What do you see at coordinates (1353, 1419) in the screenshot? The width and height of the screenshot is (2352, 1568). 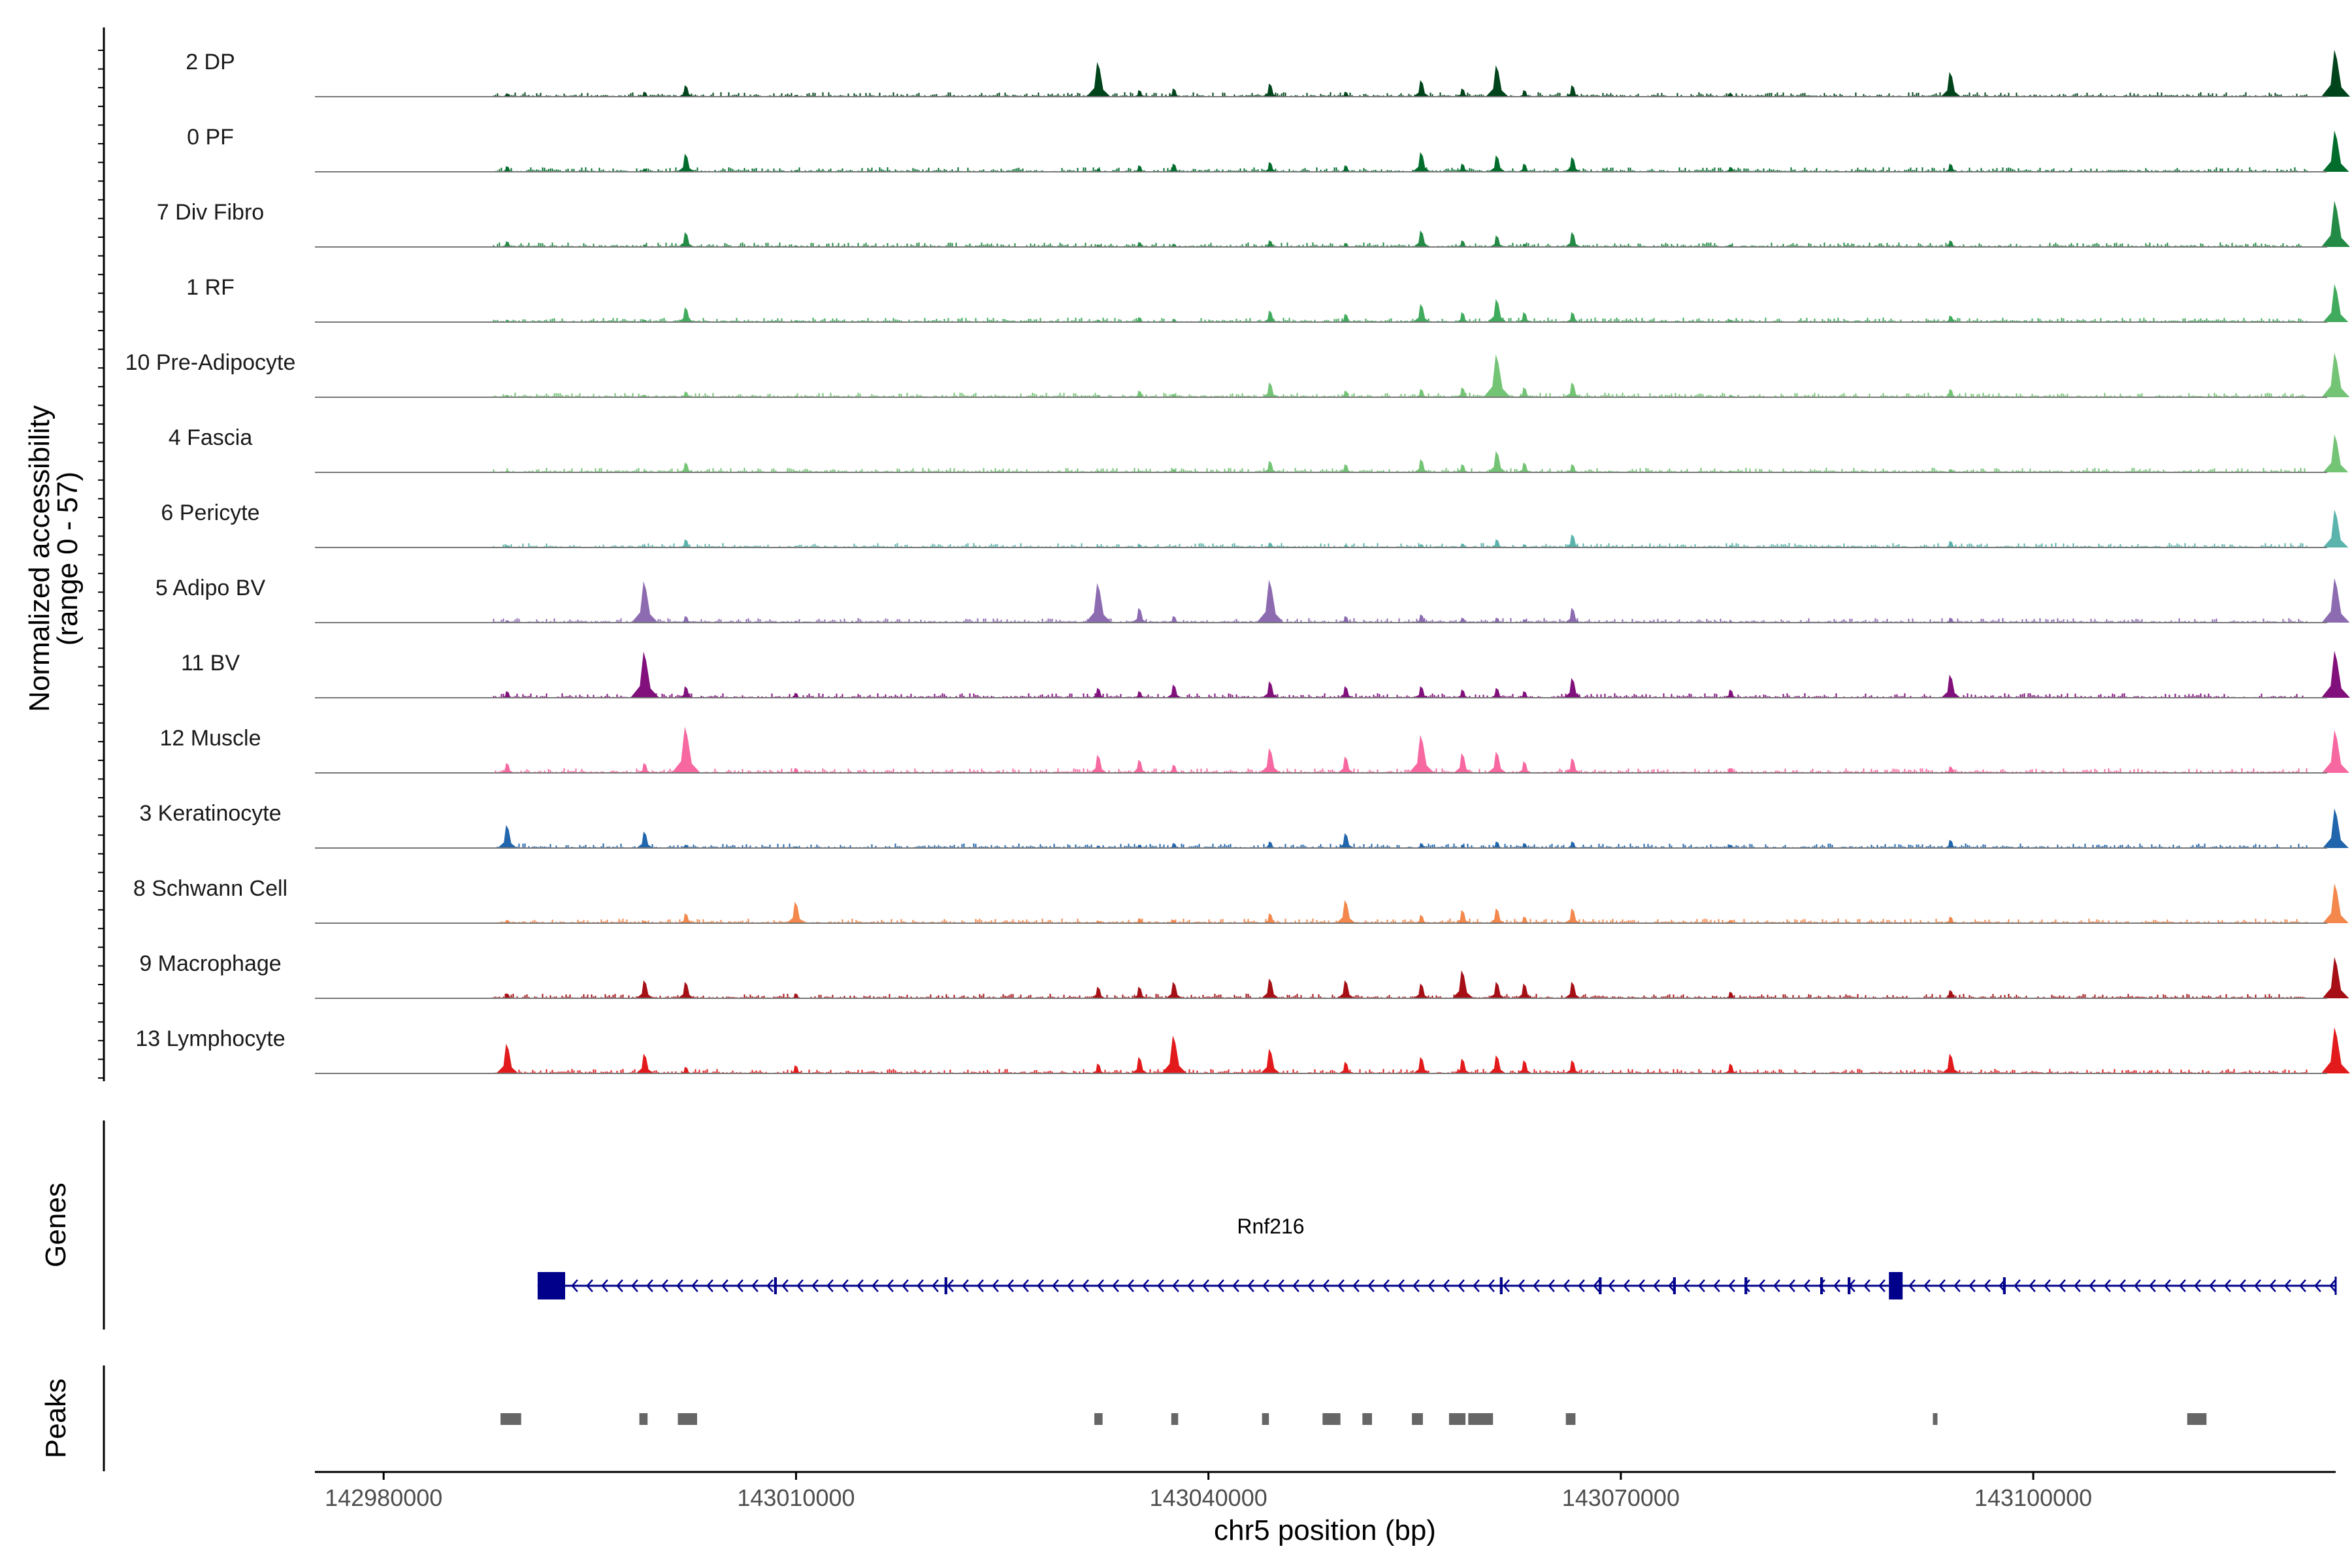 I see `peaks-track` at bounding box center [1353, 1419].